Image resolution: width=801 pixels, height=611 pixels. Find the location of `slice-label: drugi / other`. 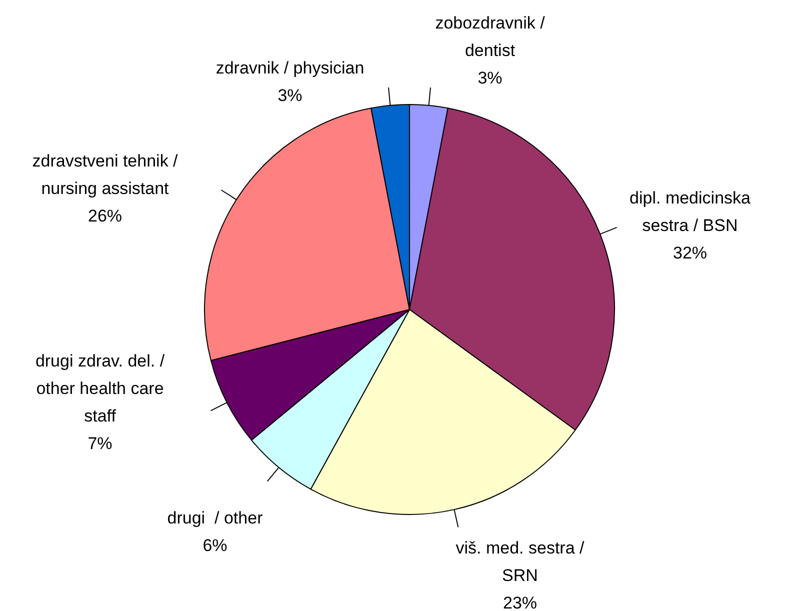

slice-label: drugi / other is located at coordinates (215, 518).